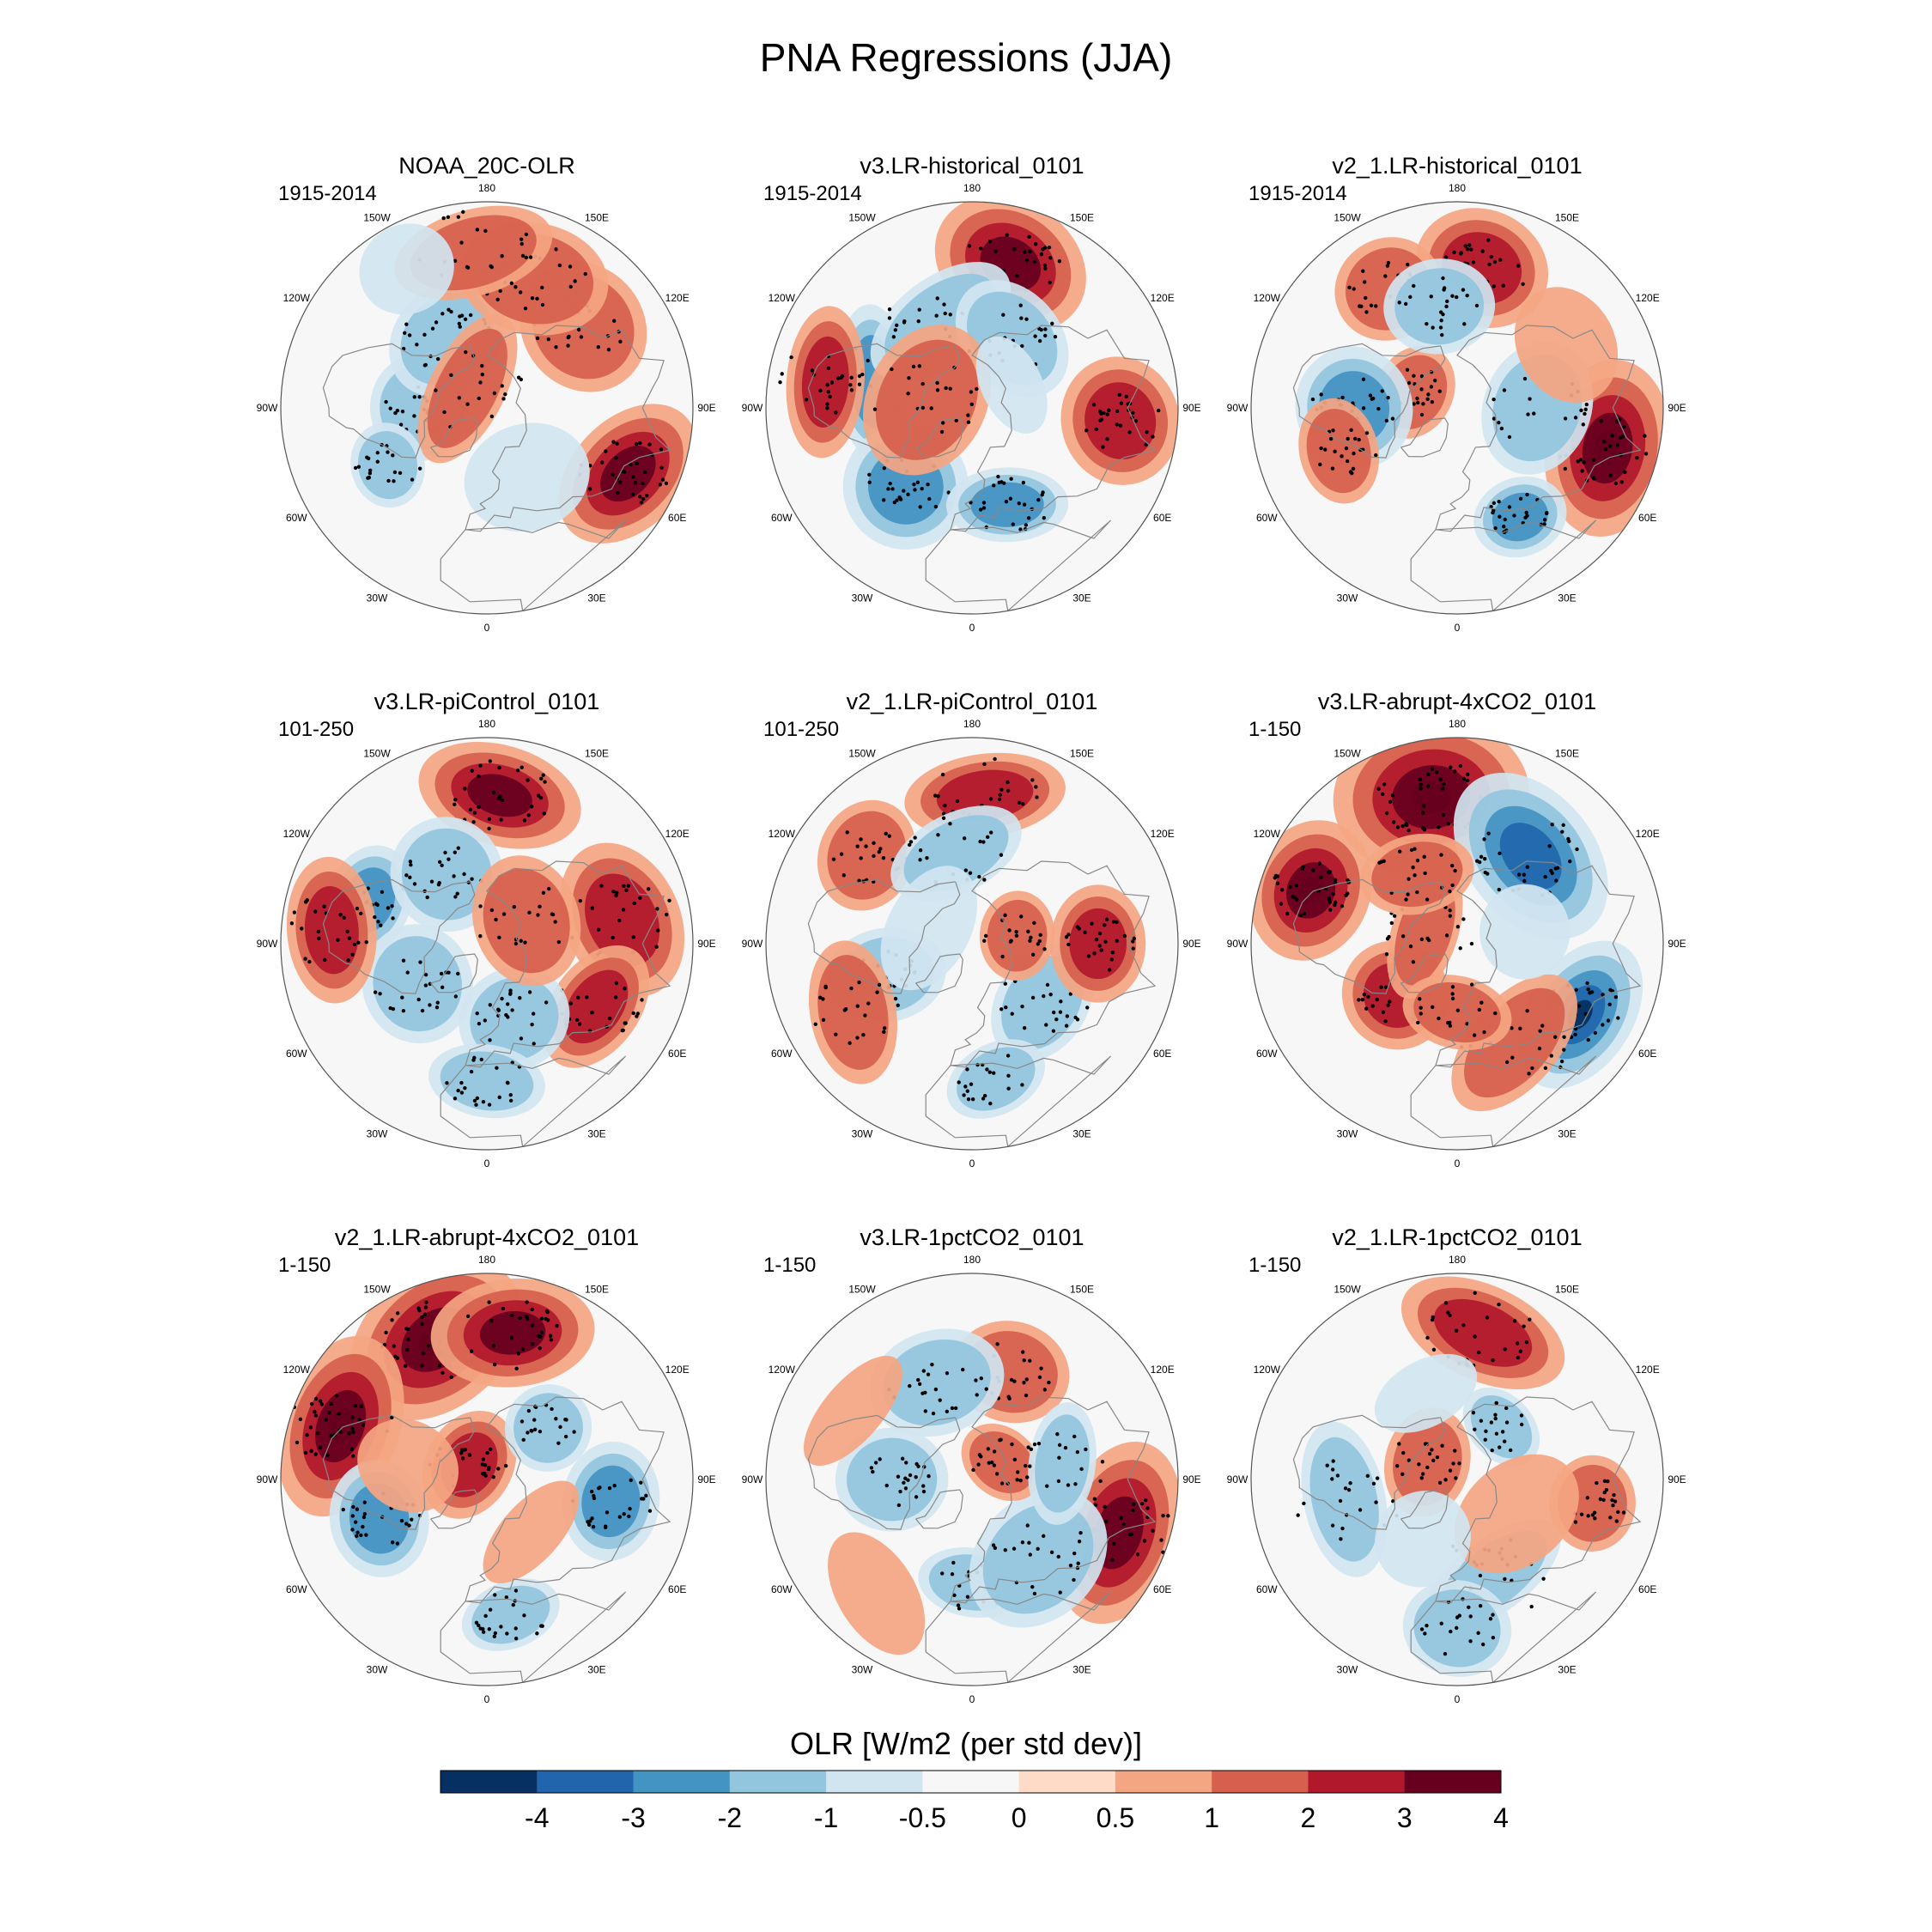 The image size is (1932, 1932). I want to click on longitude-label: 180, so click(972, 1260).